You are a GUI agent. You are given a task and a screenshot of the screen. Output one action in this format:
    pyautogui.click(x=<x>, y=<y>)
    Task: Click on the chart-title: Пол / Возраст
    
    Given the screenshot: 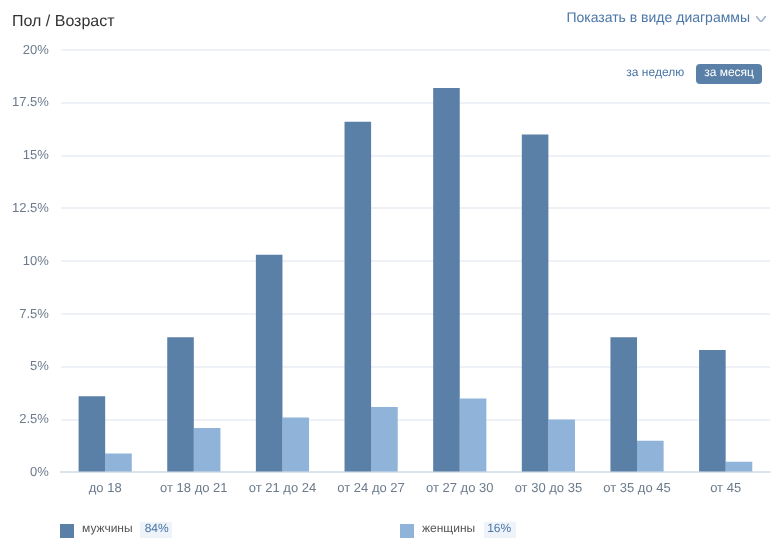 What is the action you would take?
    pyautogui.click(x=63, y=21)
    